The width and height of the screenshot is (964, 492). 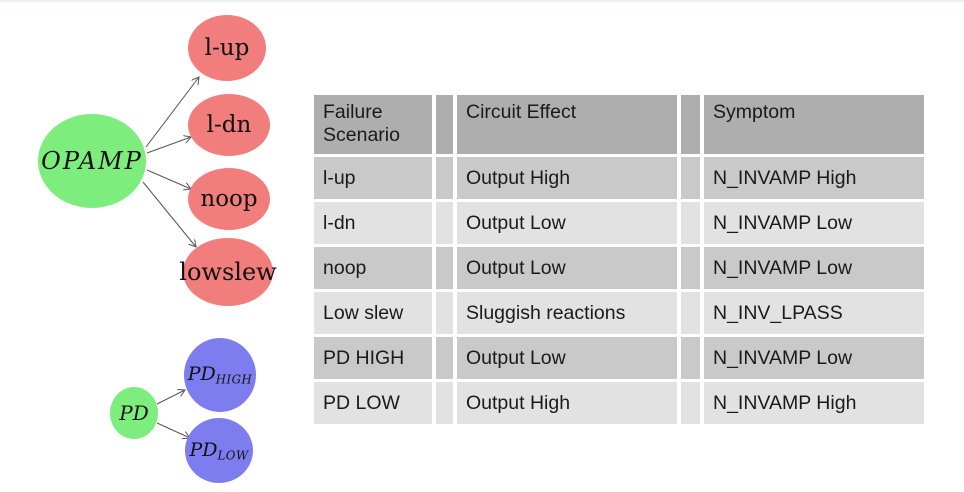 I want to click on table-cell-failure: noop, so click(x=373, y=268).